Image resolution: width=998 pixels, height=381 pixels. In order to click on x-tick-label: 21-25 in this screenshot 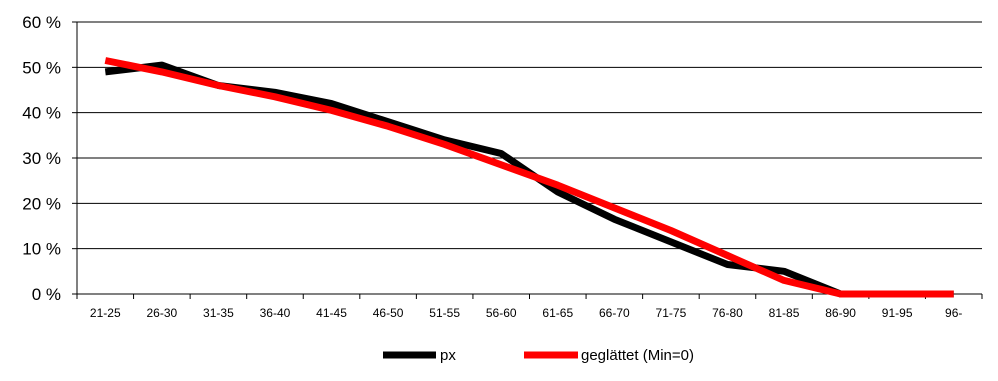, I will do `click(105, 313)`.